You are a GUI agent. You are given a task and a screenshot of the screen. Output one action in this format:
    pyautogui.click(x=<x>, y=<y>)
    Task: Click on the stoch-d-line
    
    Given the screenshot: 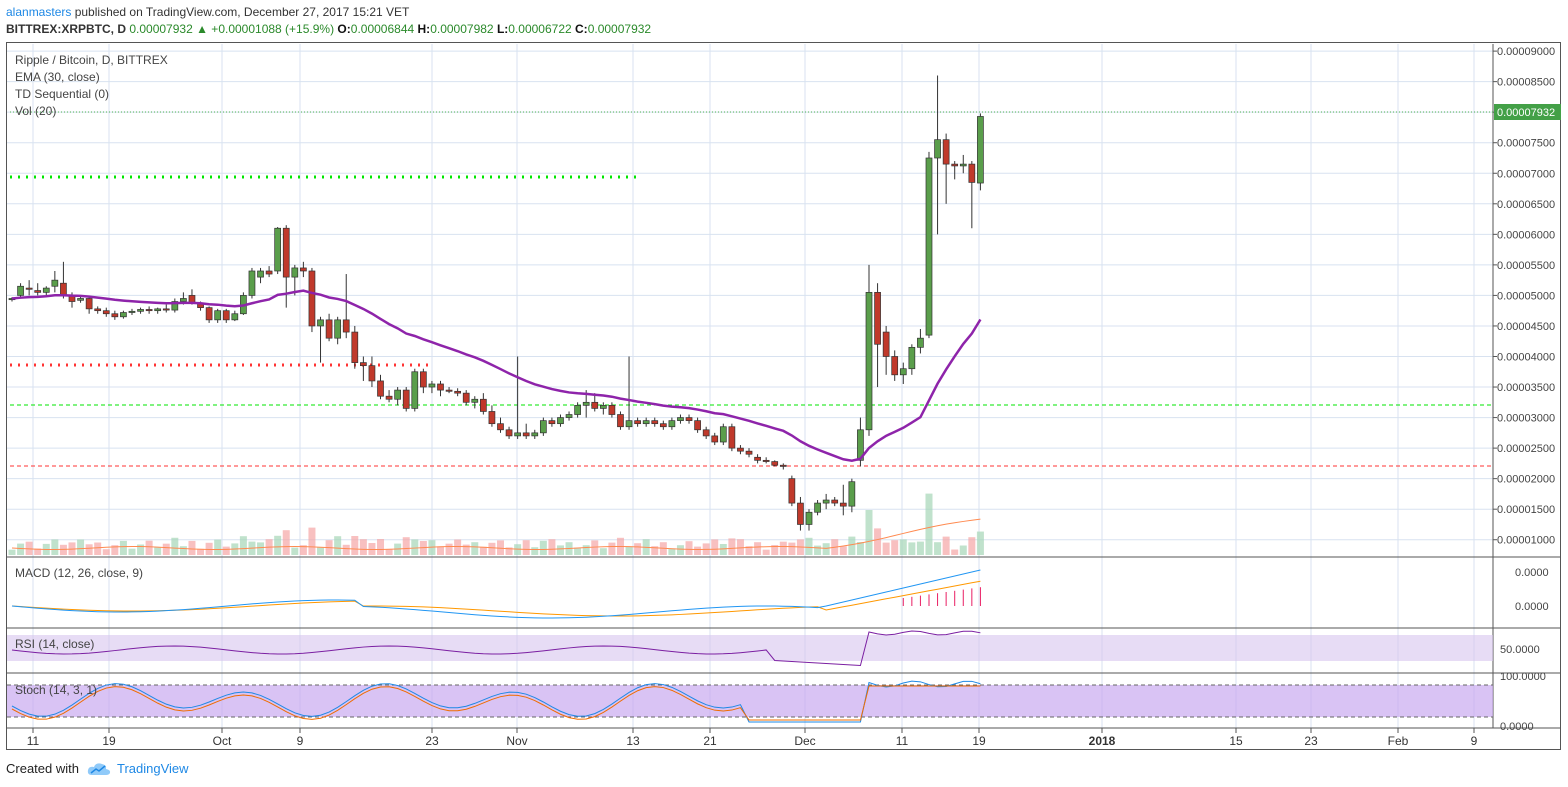 What is the action you would take?
    pyautogui.click(x=496, y=703)
    